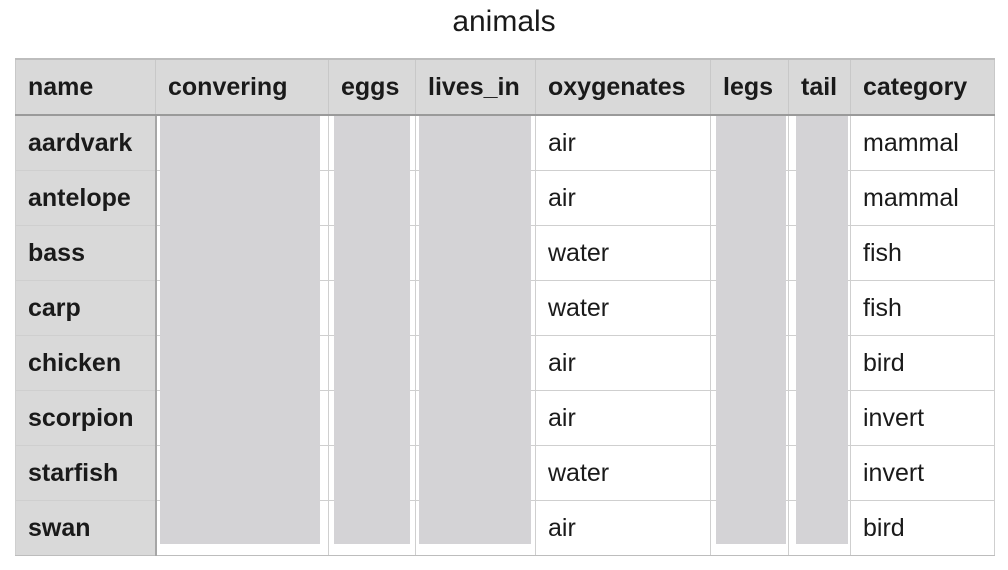 The image size is (1008, 570). What do you see at coordinates (475, 330) in the screenshot?
I see `redaction-mask-lives-in` at bounding box center [475, 330].